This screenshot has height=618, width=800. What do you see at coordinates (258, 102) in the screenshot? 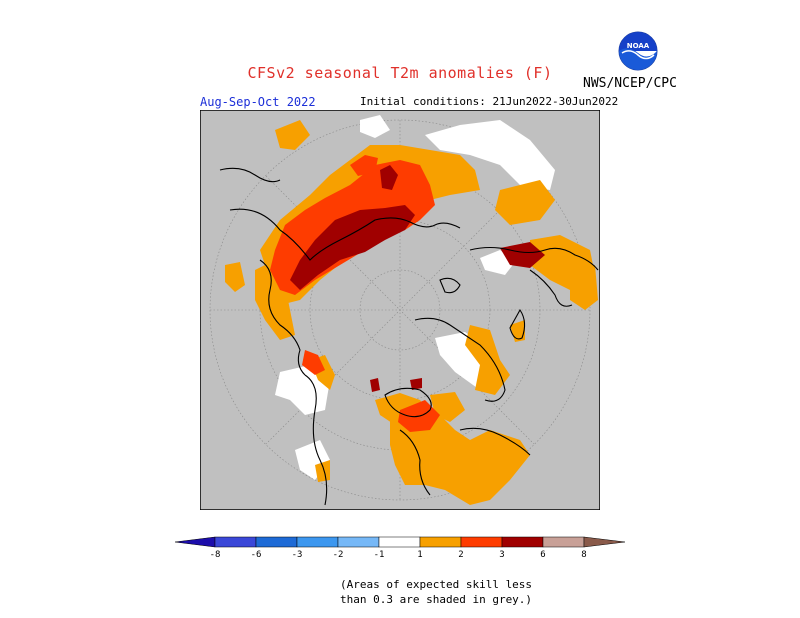
I see `forecast-period: Aug-Sep-Oct 2022` at bounding box center [258, 102].